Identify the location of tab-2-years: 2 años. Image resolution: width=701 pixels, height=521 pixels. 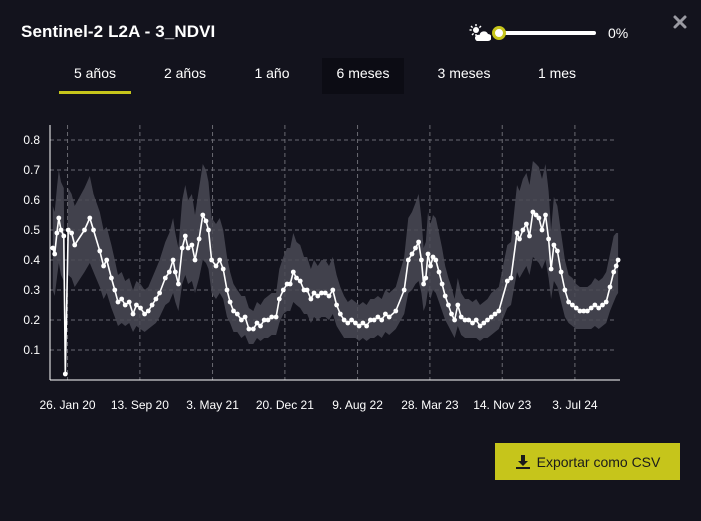
(185, 73).